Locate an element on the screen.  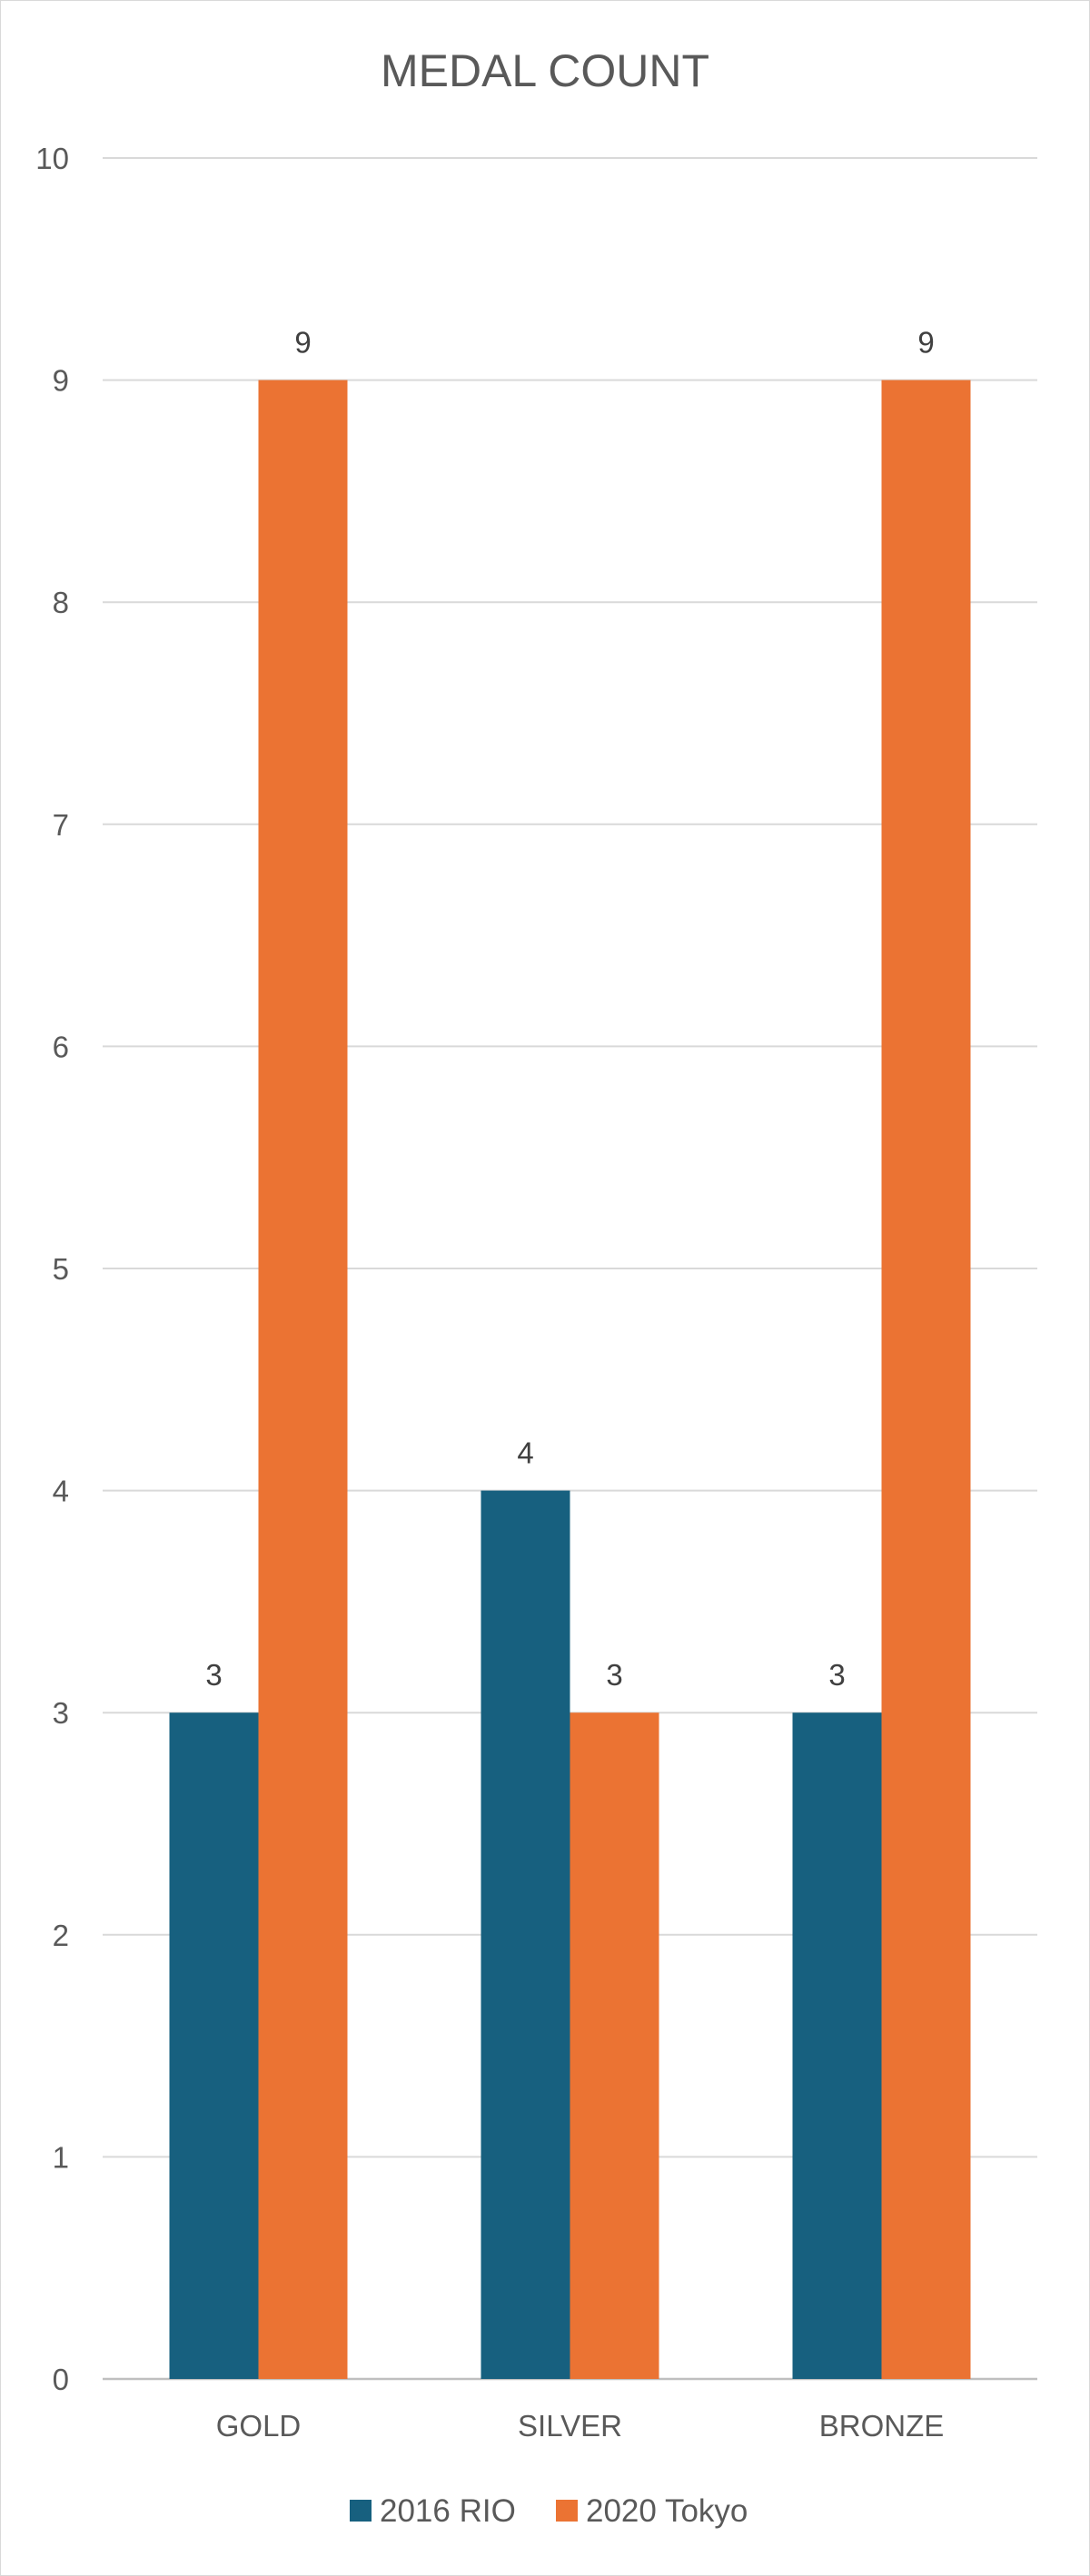
y-tick-label: 3 is located at coordinates (61, 1713).